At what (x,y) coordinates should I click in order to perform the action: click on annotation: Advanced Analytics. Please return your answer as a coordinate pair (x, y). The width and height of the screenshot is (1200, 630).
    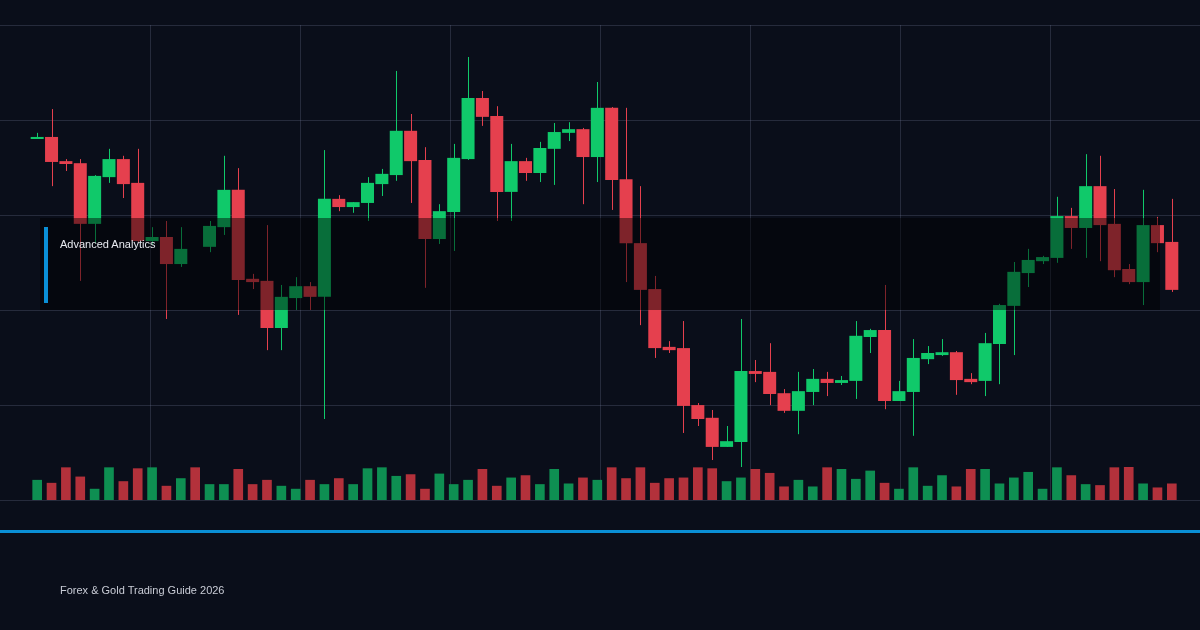
    Looking at the image, I should click on (108, 244).